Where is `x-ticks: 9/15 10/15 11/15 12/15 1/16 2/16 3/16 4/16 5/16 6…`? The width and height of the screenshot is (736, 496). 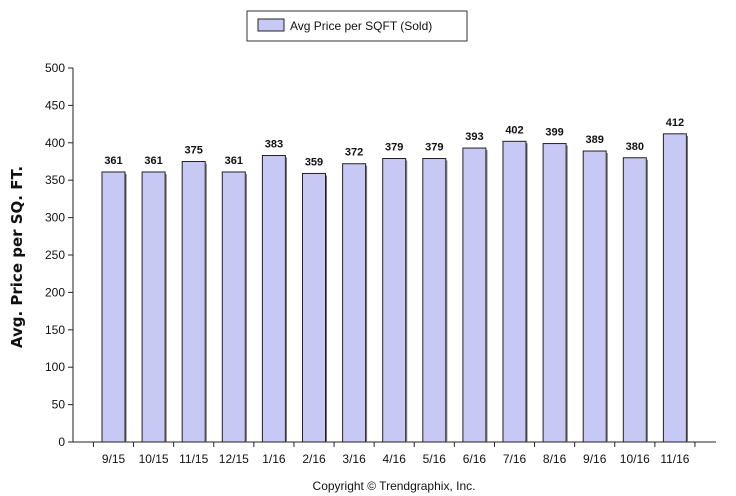
x-ticks: 9/15 10/15 11/15 12/15 1/16 2/16 3/16 4/16 5/16 6… is located at coordinates (394, 454).